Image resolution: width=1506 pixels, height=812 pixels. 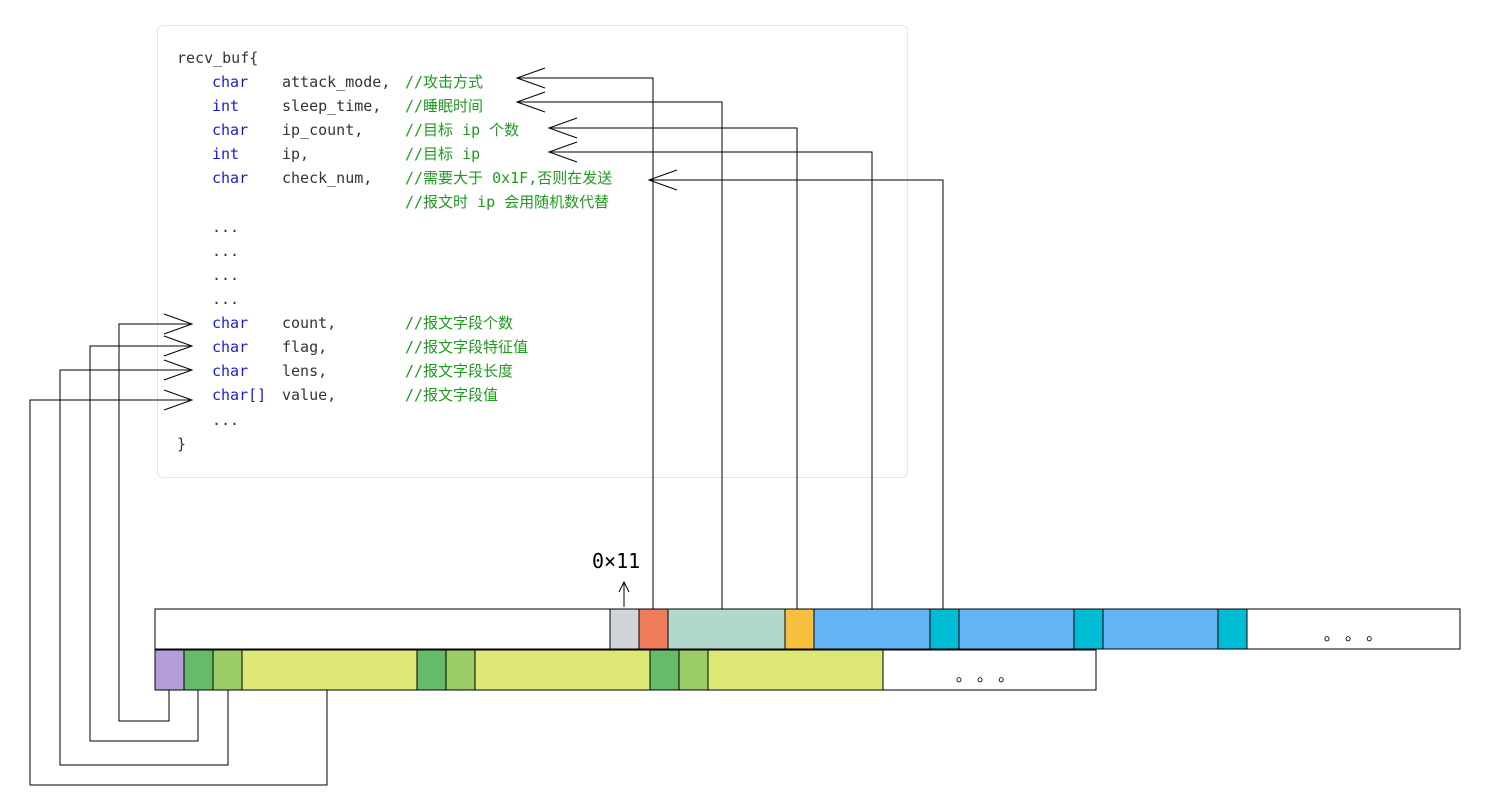 I want to click on field-name-ip-count: ip_count,, so click(x=323, y=130).